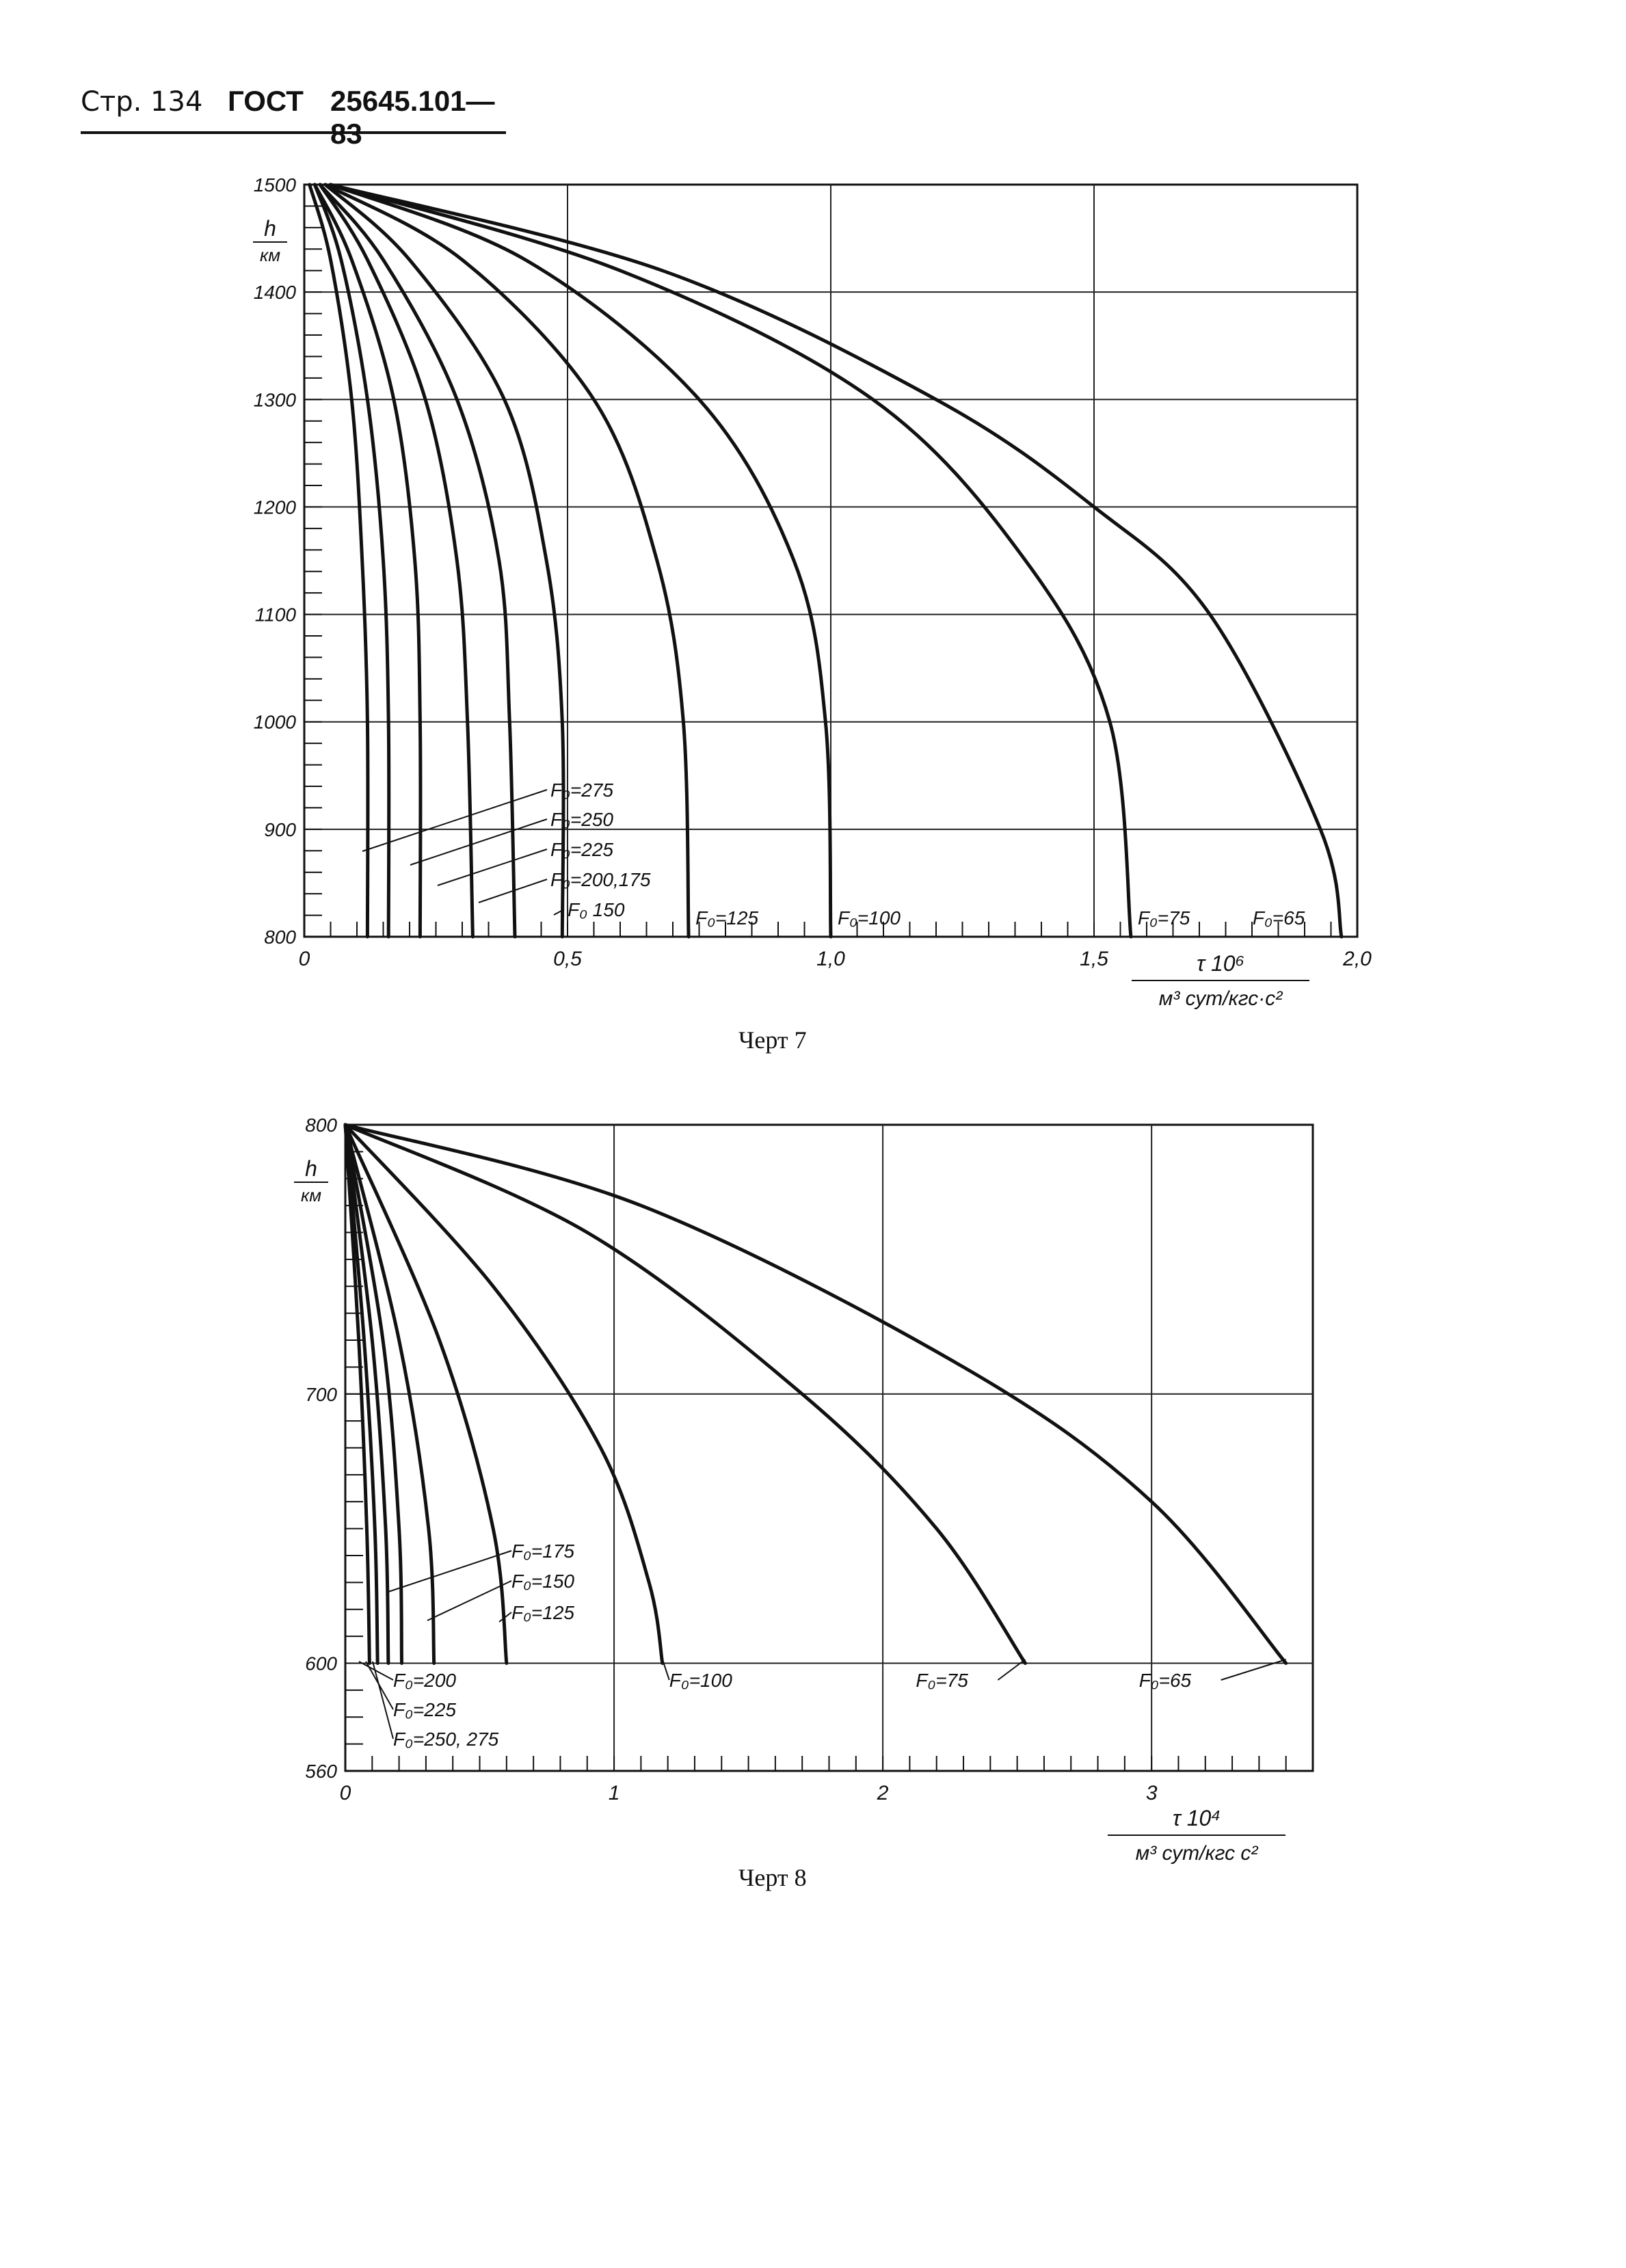 Image resolution: width=1626 pixels, height=2268 pixels. What do you see at coordinates (275, 399) in the screenshot?
I see `y-tick-label: 1300` at bounding box center [275, 399].